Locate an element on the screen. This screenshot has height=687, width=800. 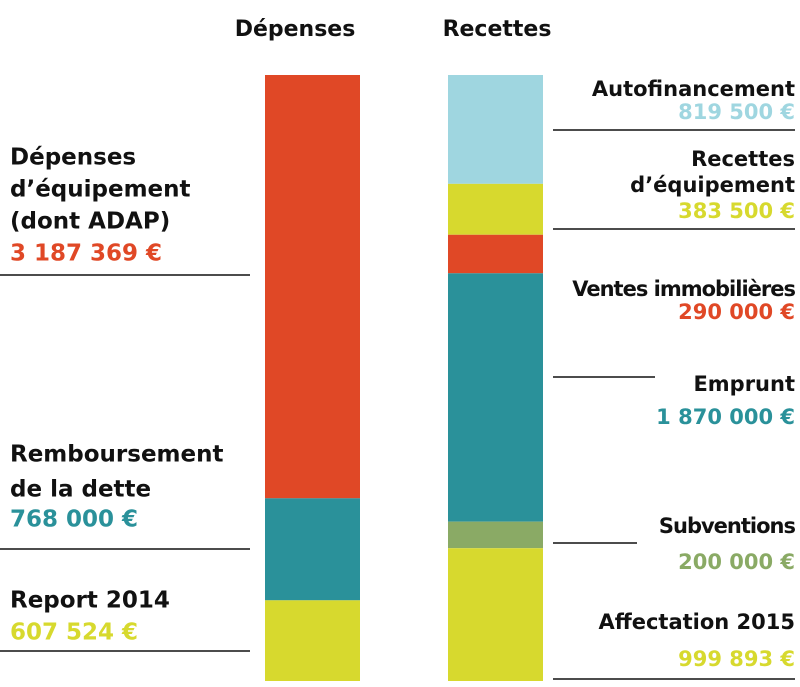
segment-value: 819 500 € is located at coordinates (736, 112).